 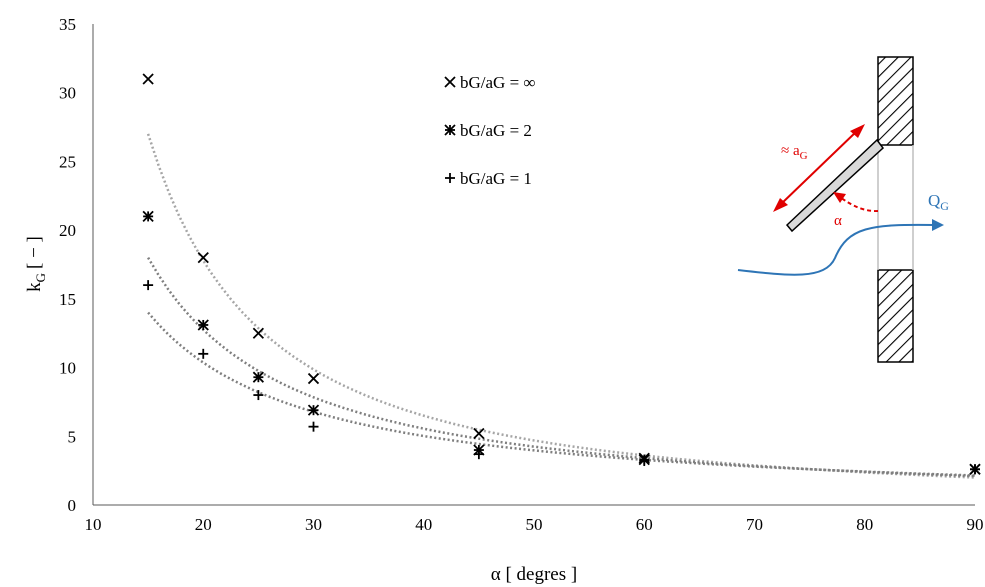 I want to click on legend-label-series-3: bG/aG = 1, so click(x=496, y=178).